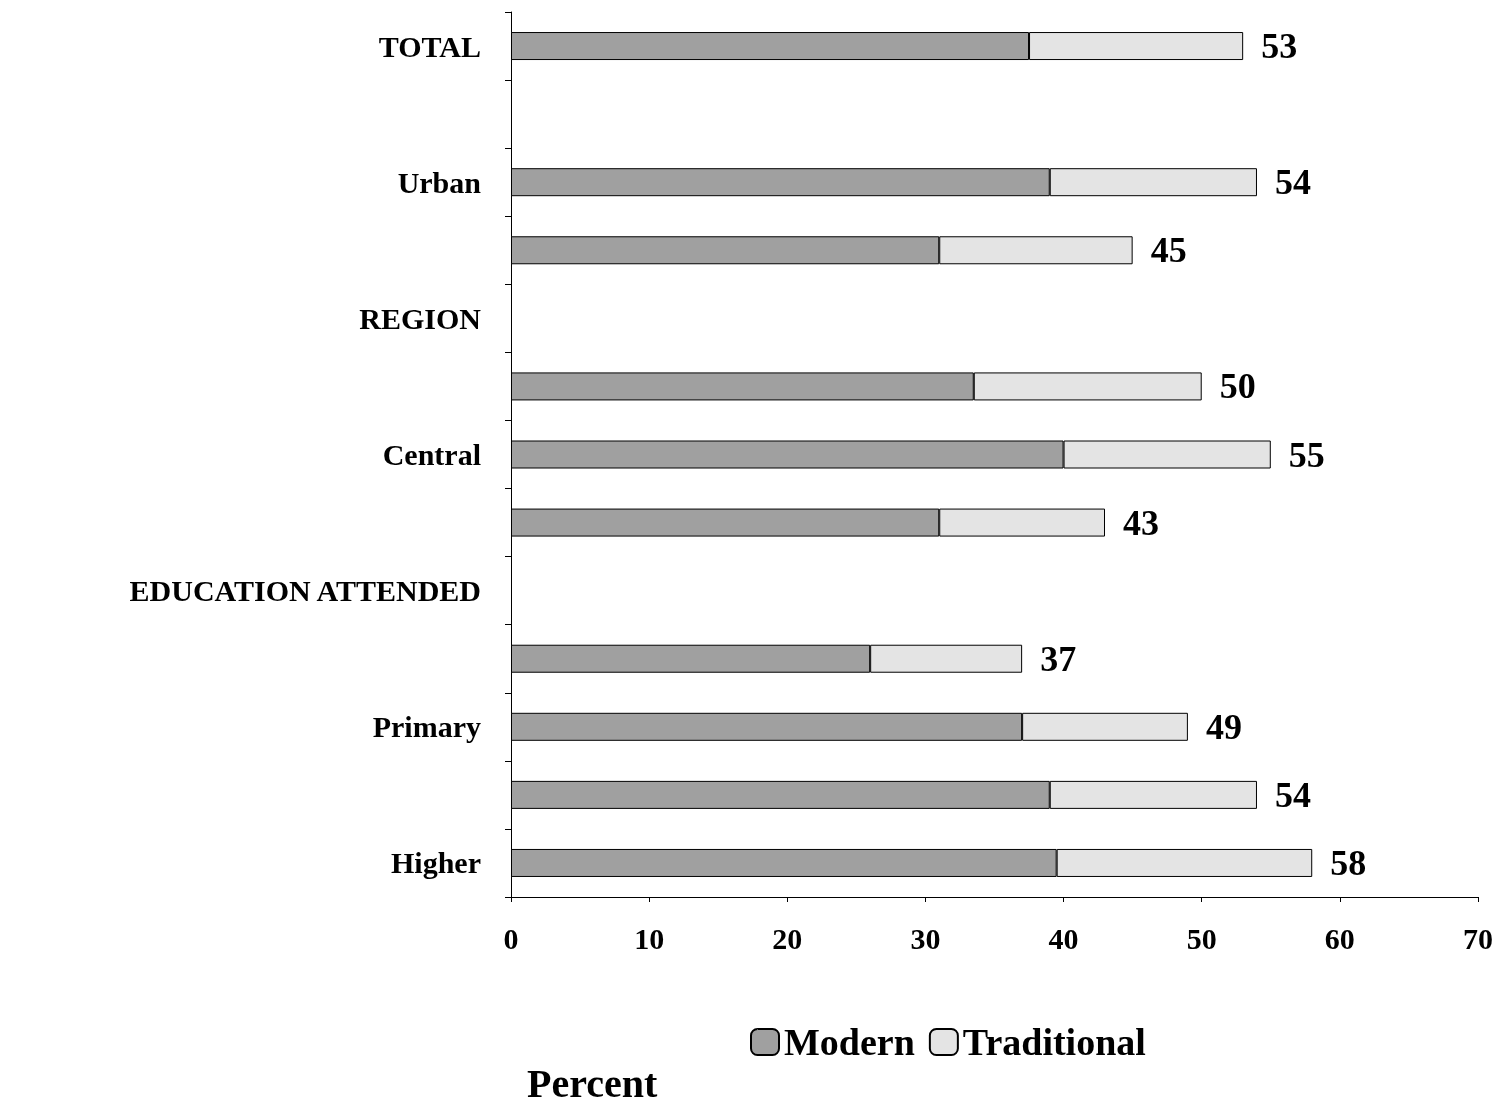 This screenshot has height=1102, width=1501. What do you see at coordinates (1058, 658) in the screenshot?
I see `total-label: 37` at bounding box center [1058, 658].